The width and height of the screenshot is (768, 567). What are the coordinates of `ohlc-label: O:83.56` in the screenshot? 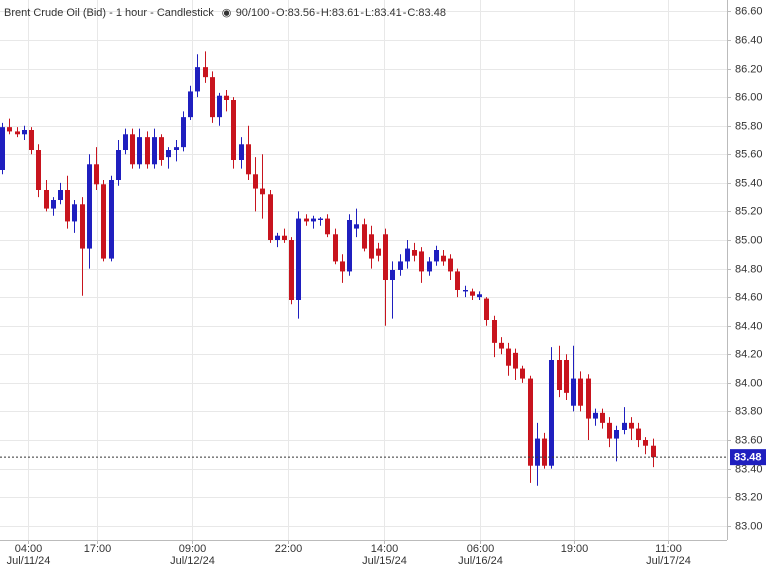 It's located at (295, 13).